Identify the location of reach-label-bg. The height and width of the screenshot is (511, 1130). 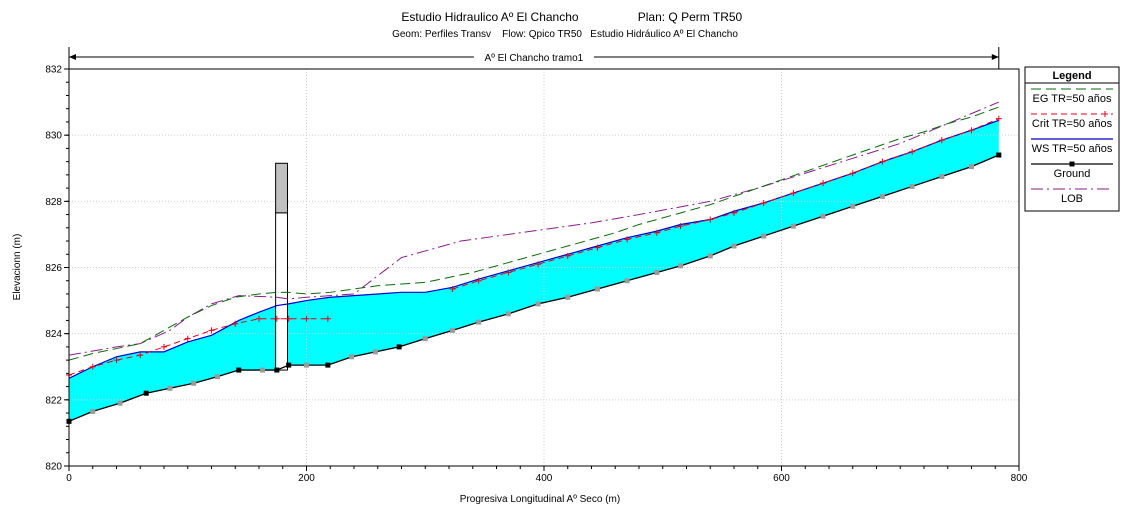
(533, 56).